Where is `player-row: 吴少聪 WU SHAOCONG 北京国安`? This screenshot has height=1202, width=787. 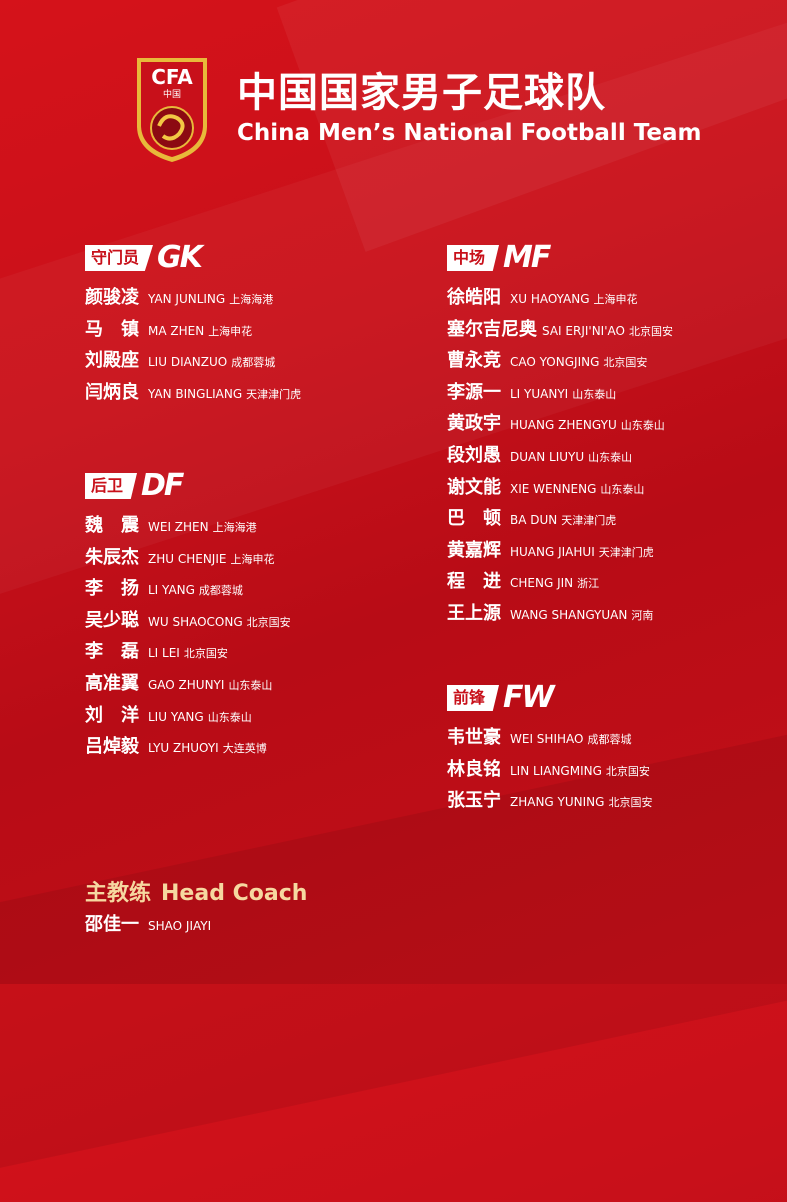 player-row: 吴少聪 WU SHAOCONG 北京国安 is located at coordinates (188, 622).